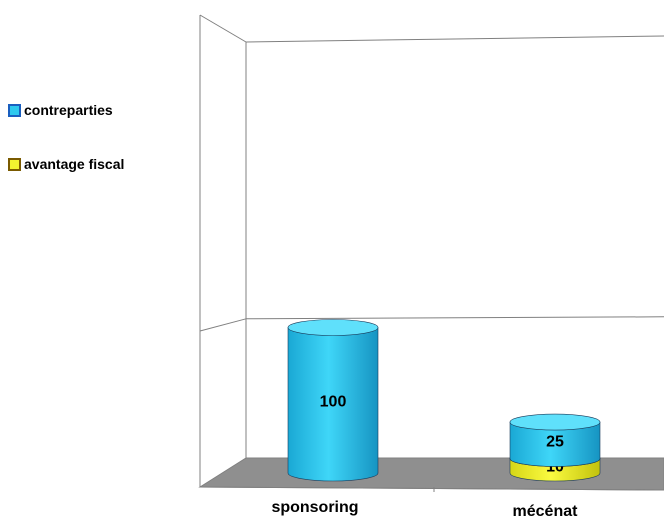  I want to click on gridlines, so click(431, 324).